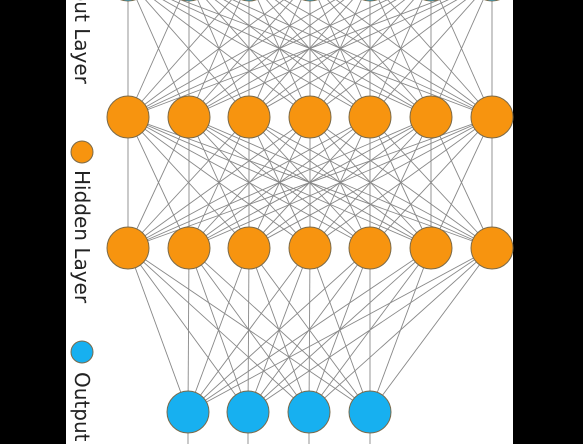  Describe the element at coordinates (82, 237) in the screenshot. I see `legend-label-hidden: Hidden Layer` at that location.